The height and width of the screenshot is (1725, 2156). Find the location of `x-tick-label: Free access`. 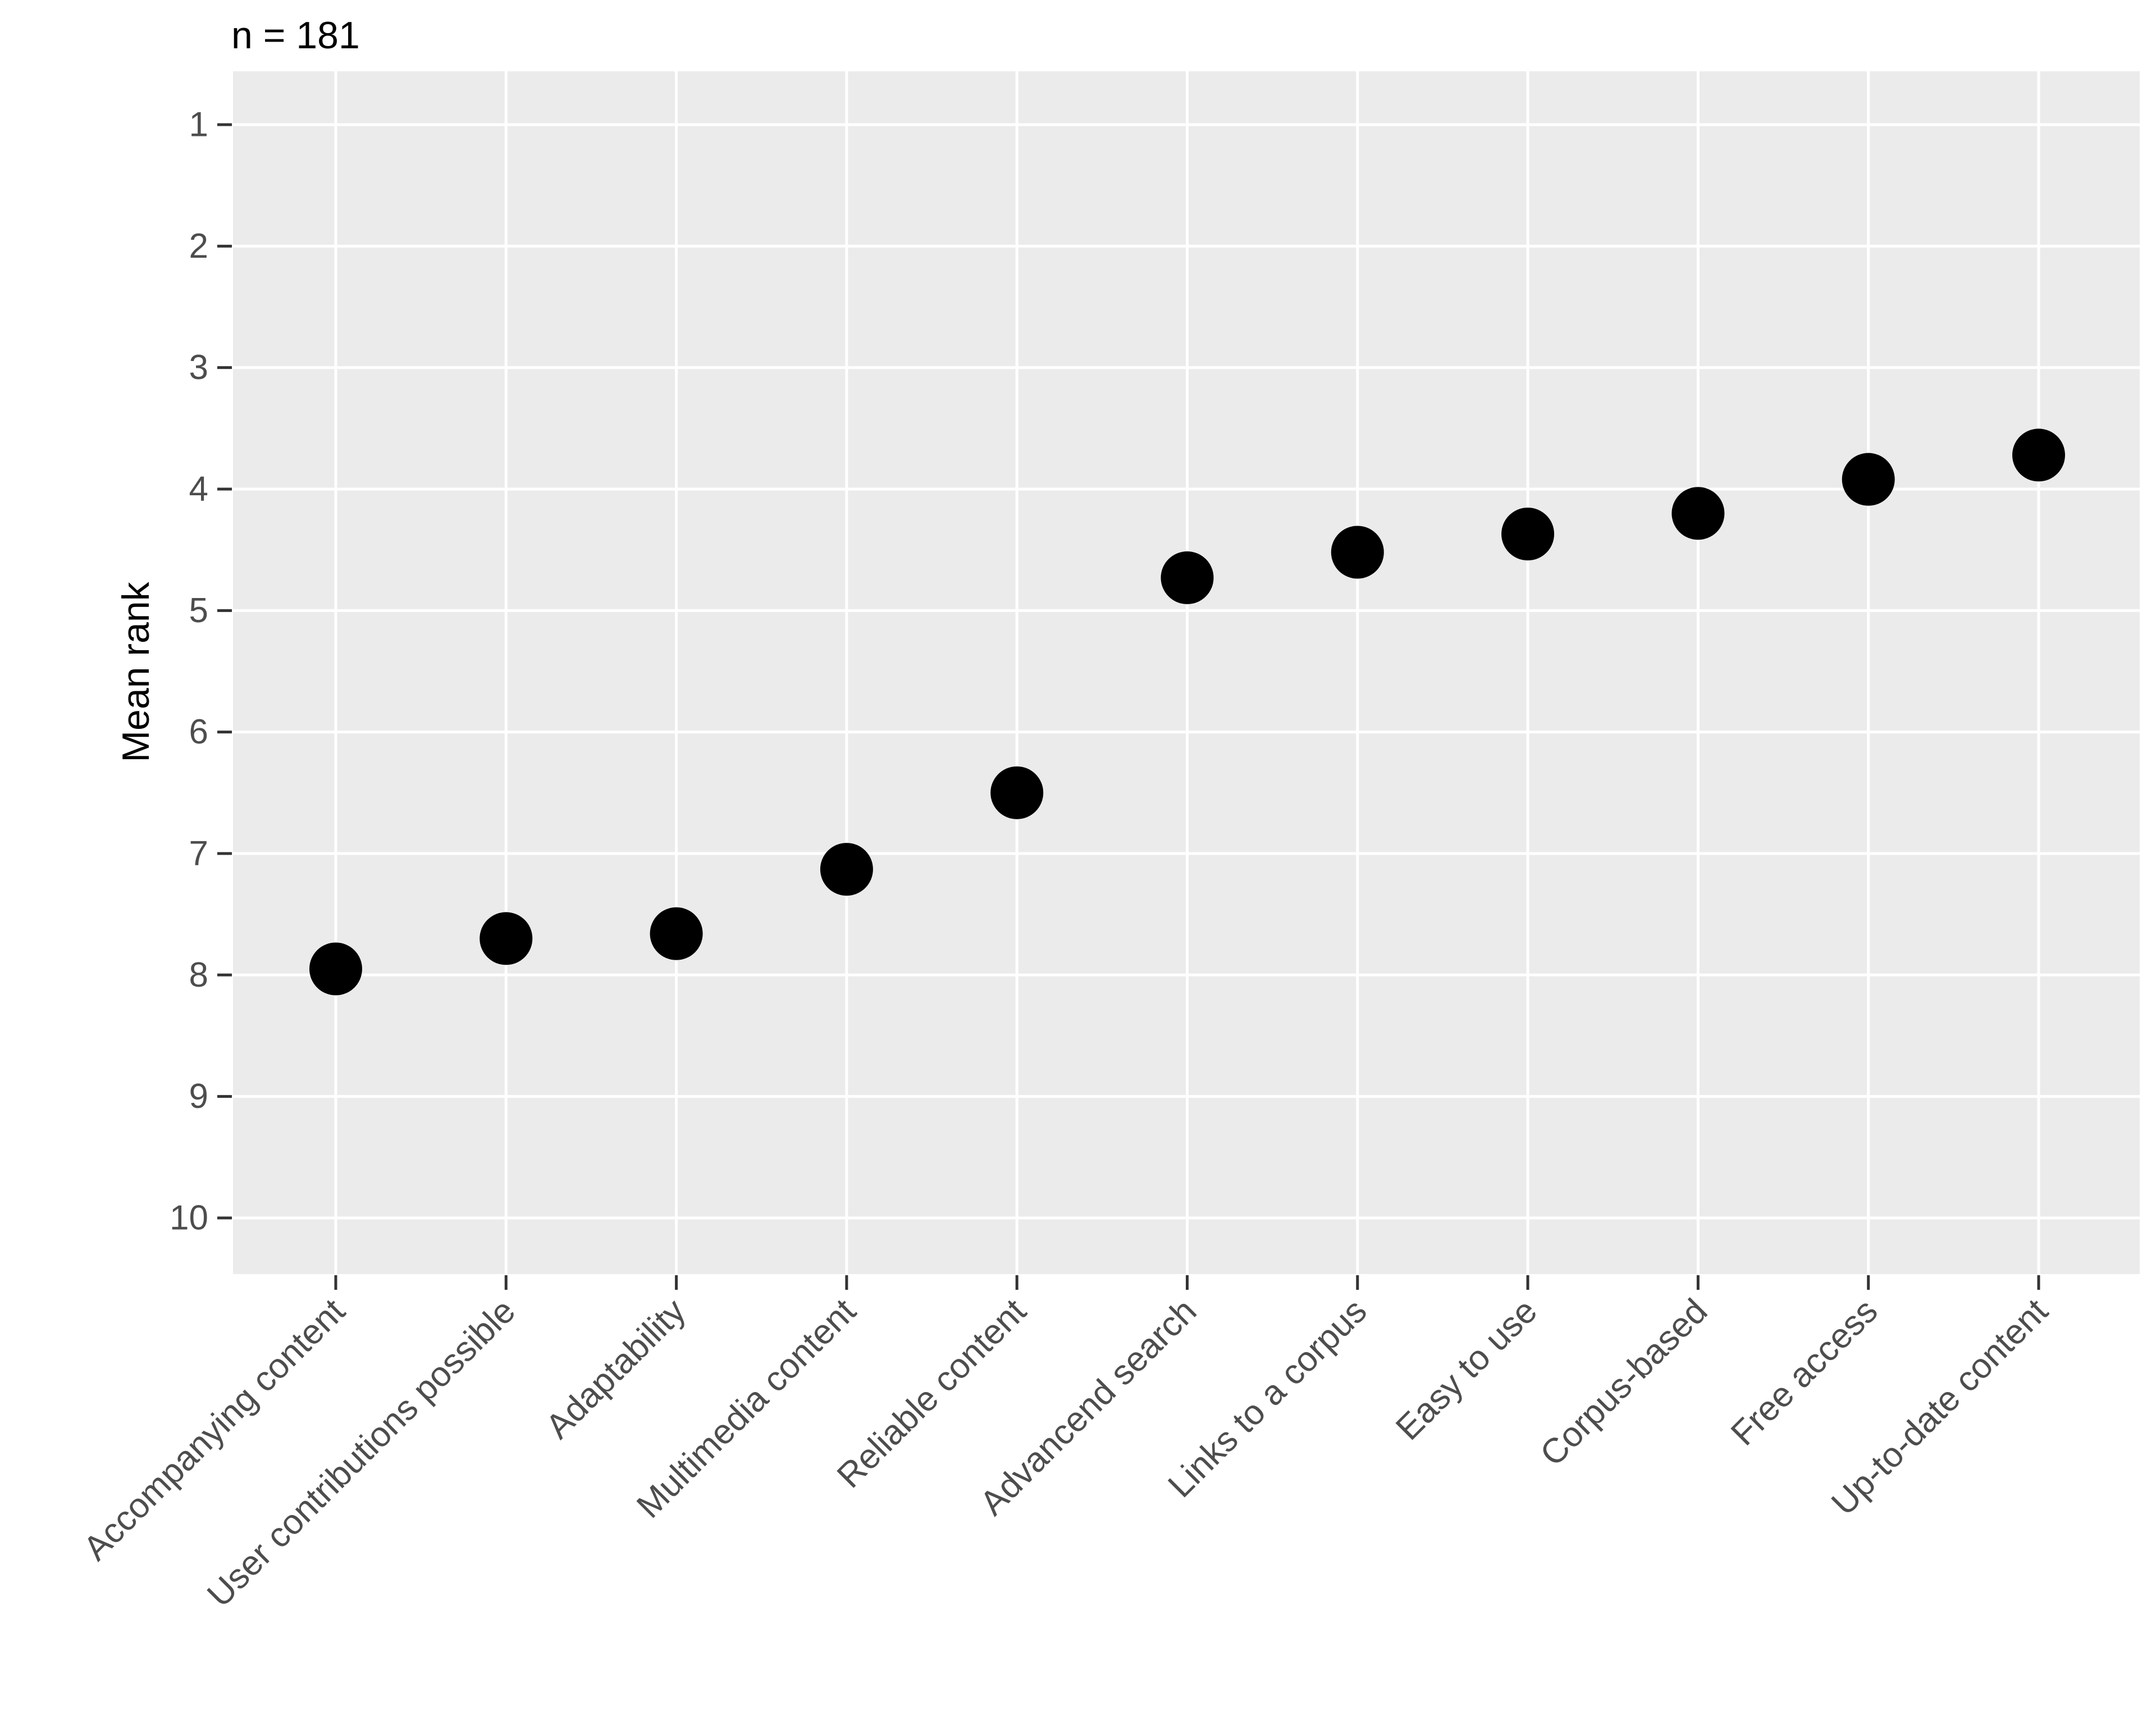

x-tick-label: Free access is located at coordinates (1804, 1373).